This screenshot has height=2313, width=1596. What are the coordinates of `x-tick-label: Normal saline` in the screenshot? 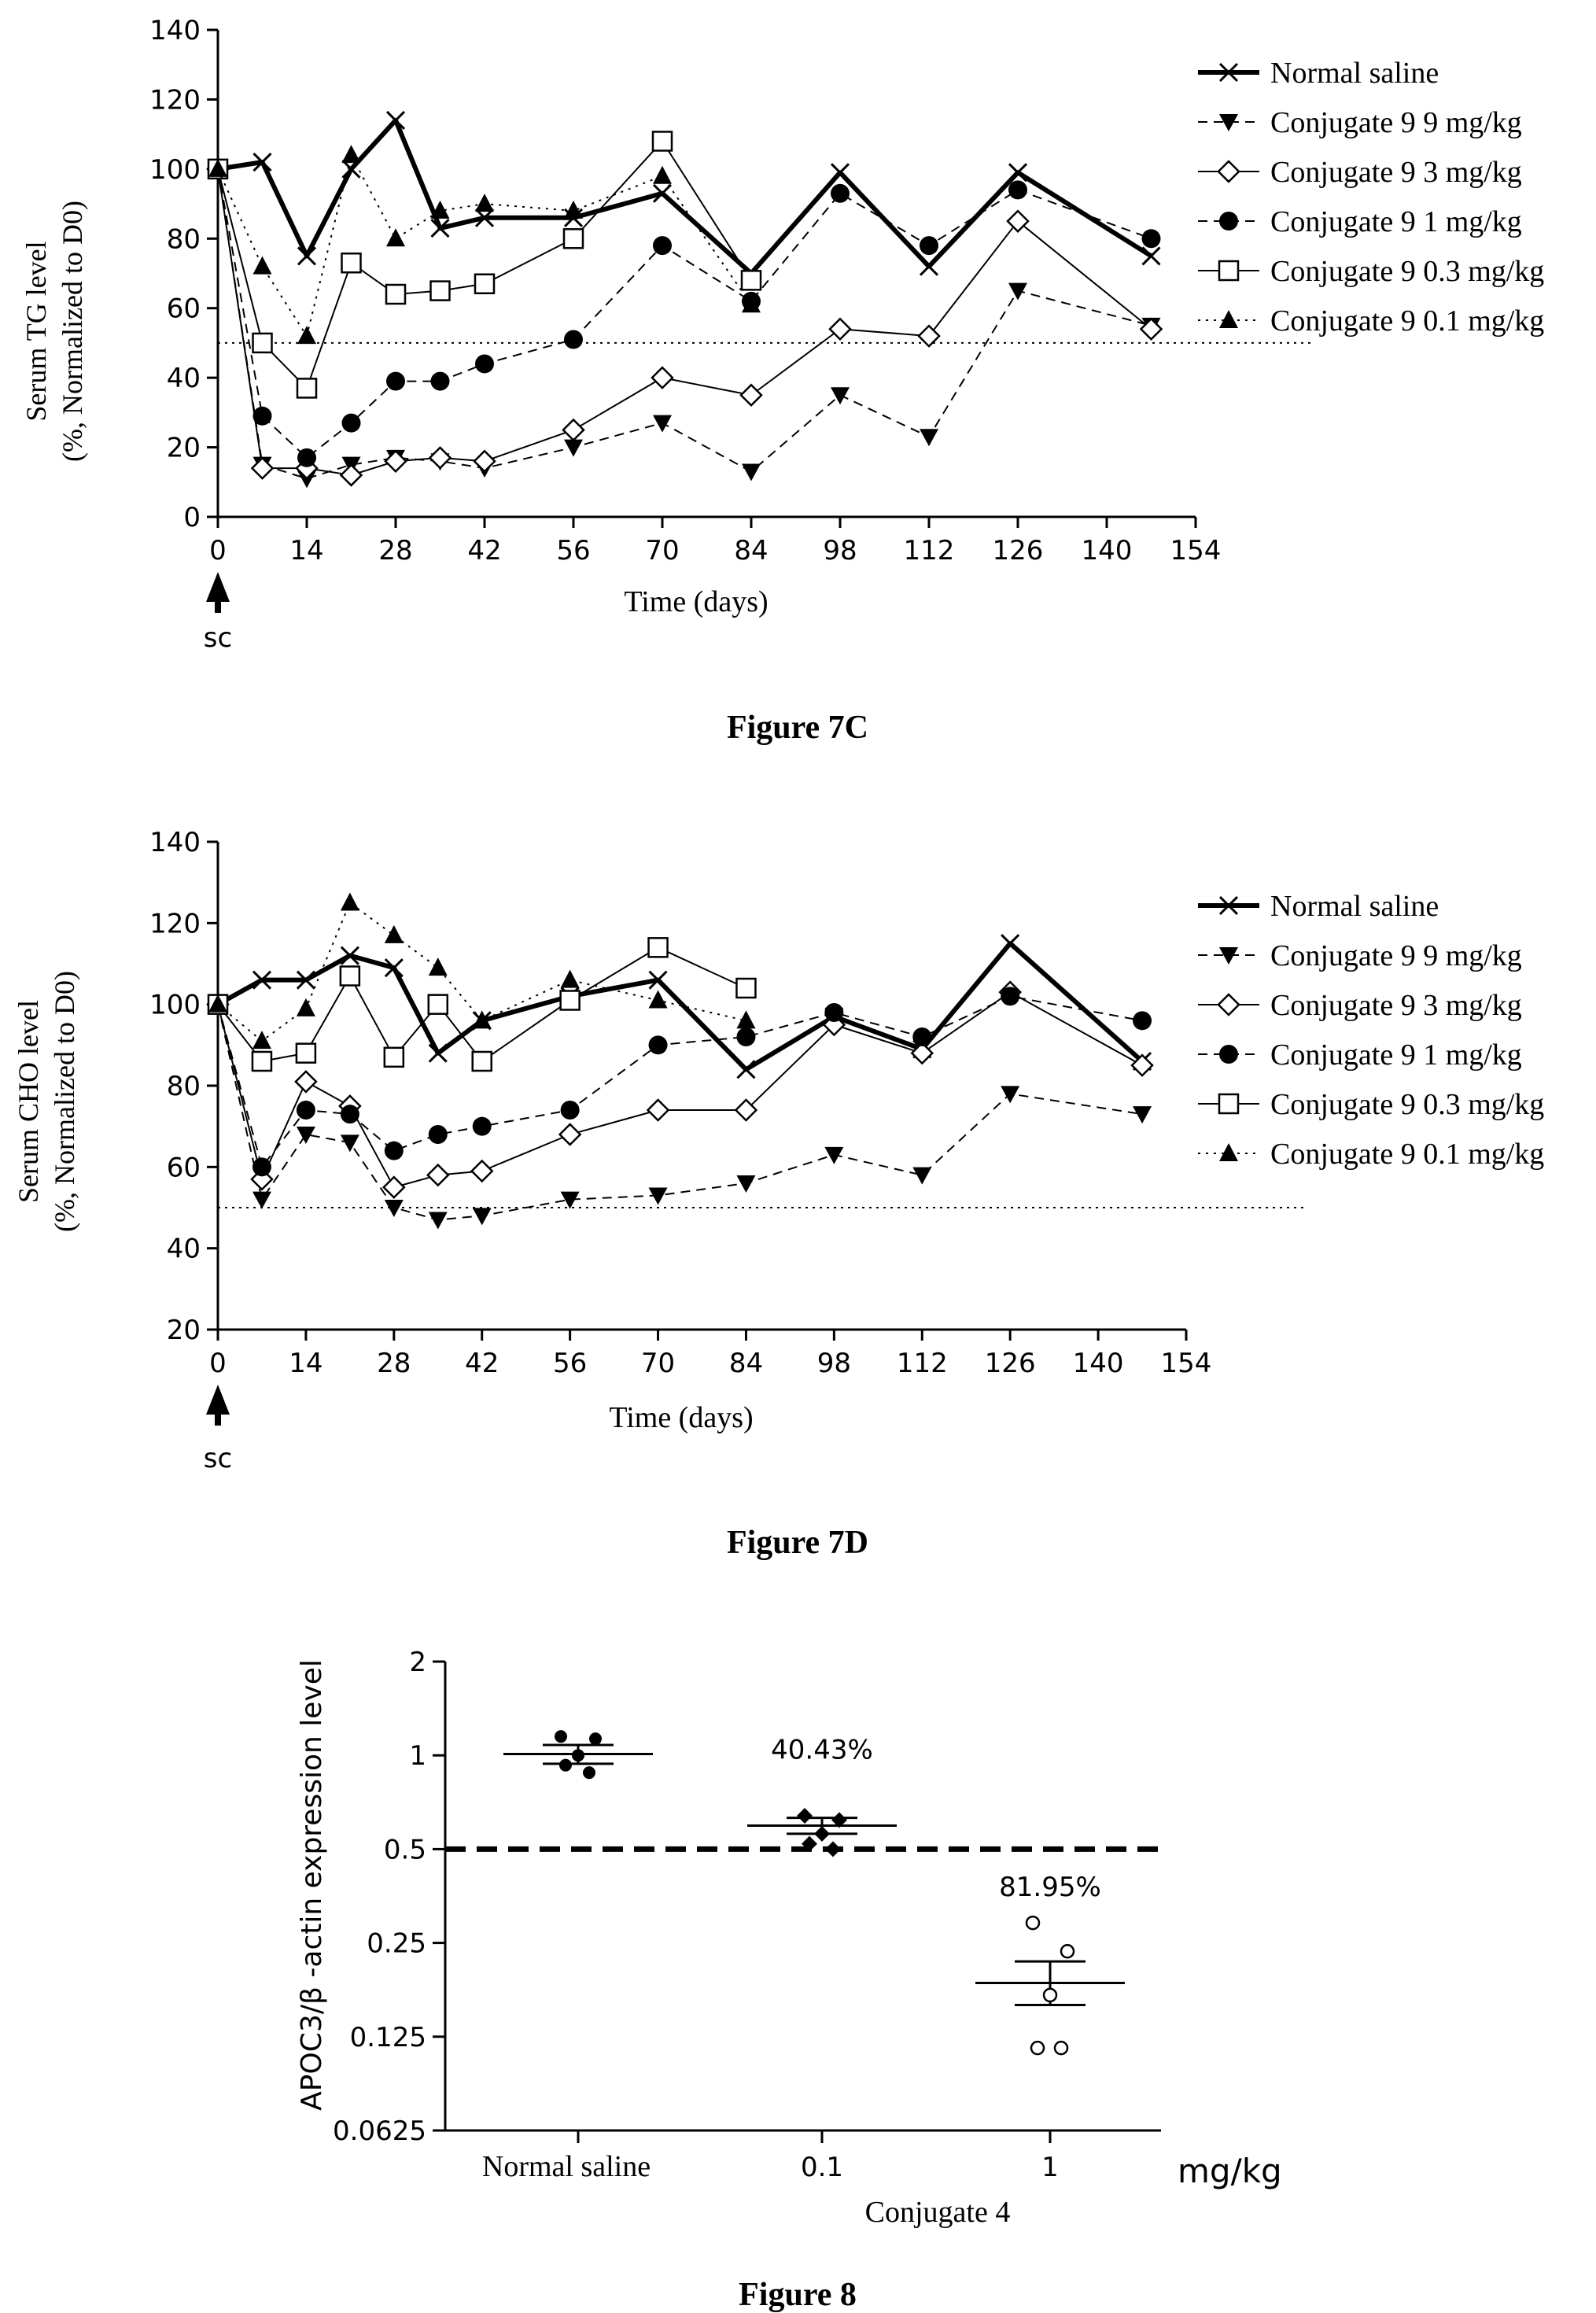 It's located at (566, 2166).